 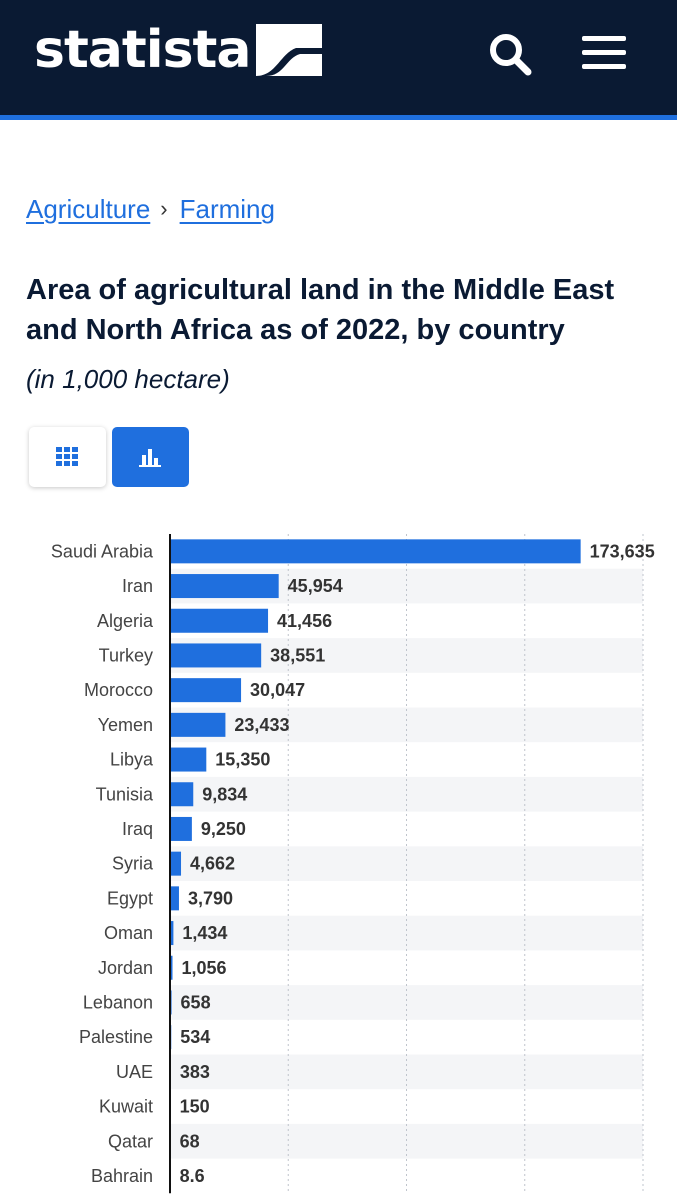 I want to click on category-label: Oman, so click(x=128, y=933).